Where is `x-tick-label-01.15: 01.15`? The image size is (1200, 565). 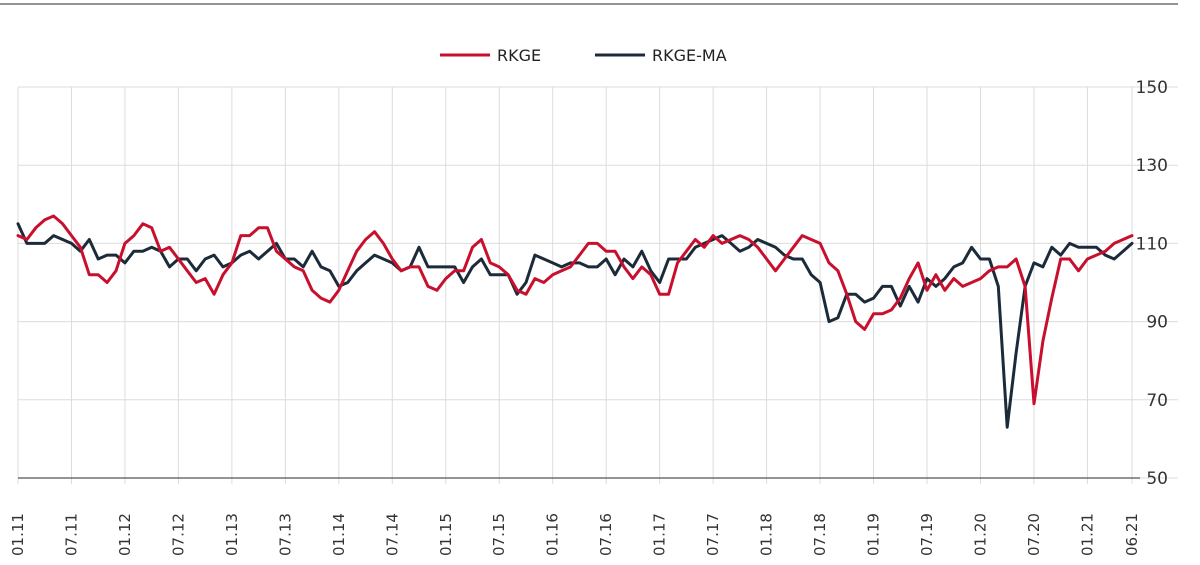
x-tick-label-01.15: 01.15 is located at coordinates (446, 534).